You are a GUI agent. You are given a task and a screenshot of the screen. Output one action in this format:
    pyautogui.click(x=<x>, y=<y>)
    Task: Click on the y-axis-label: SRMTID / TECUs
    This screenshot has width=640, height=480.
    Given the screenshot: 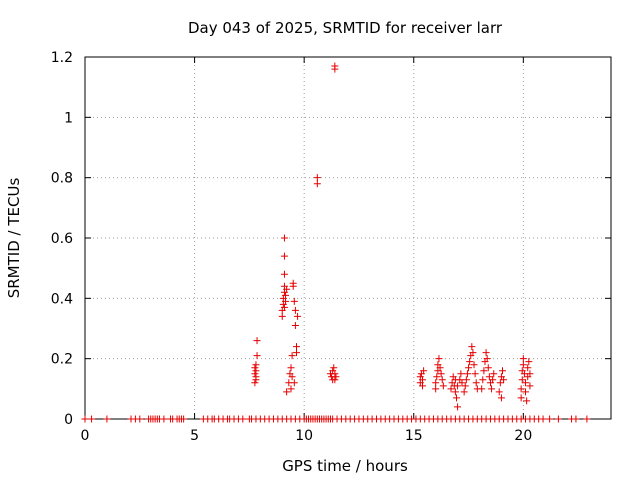 What is the action you would take?
    pyautogui.click(x=14, y=238)
    